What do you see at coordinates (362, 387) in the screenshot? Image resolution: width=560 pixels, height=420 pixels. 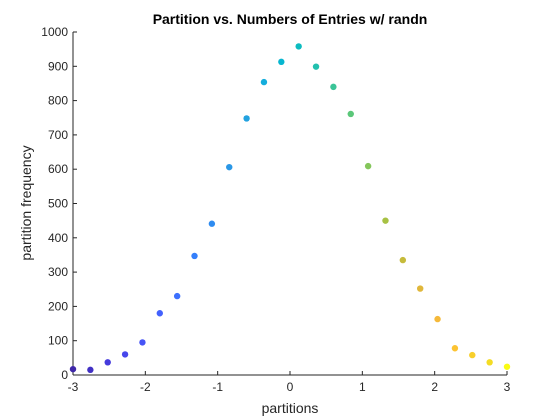 I see `x-tick-label: 1` at bounding box center [362, 387].